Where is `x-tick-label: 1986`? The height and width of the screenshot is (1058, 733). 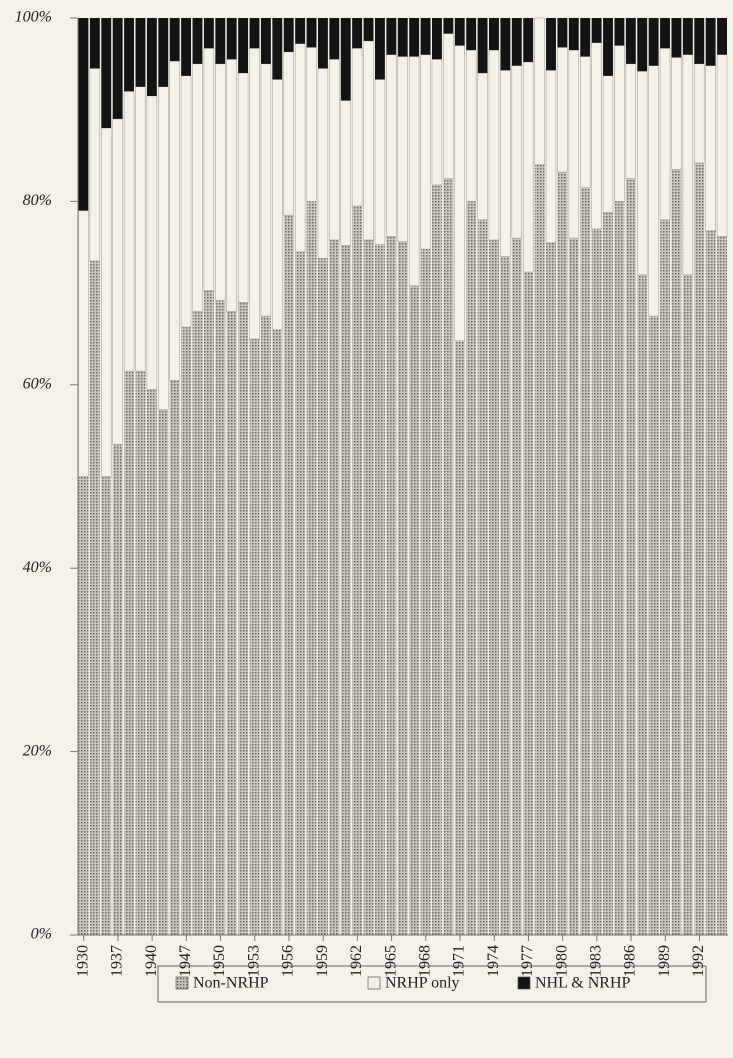 x-tick-label: 1986 is located at coordinates (630, 961).